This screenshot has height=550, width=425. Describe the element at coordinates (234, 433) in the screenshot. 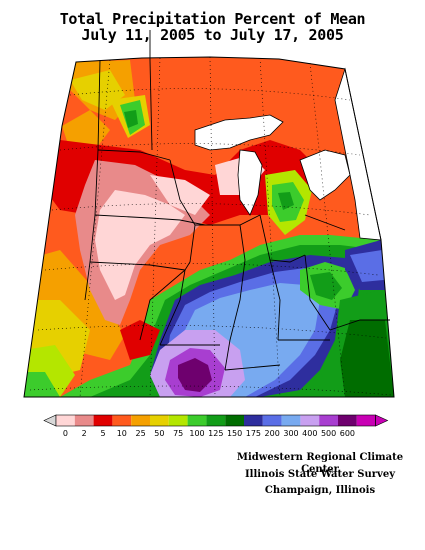

I see `legend-label: 150` at that location.